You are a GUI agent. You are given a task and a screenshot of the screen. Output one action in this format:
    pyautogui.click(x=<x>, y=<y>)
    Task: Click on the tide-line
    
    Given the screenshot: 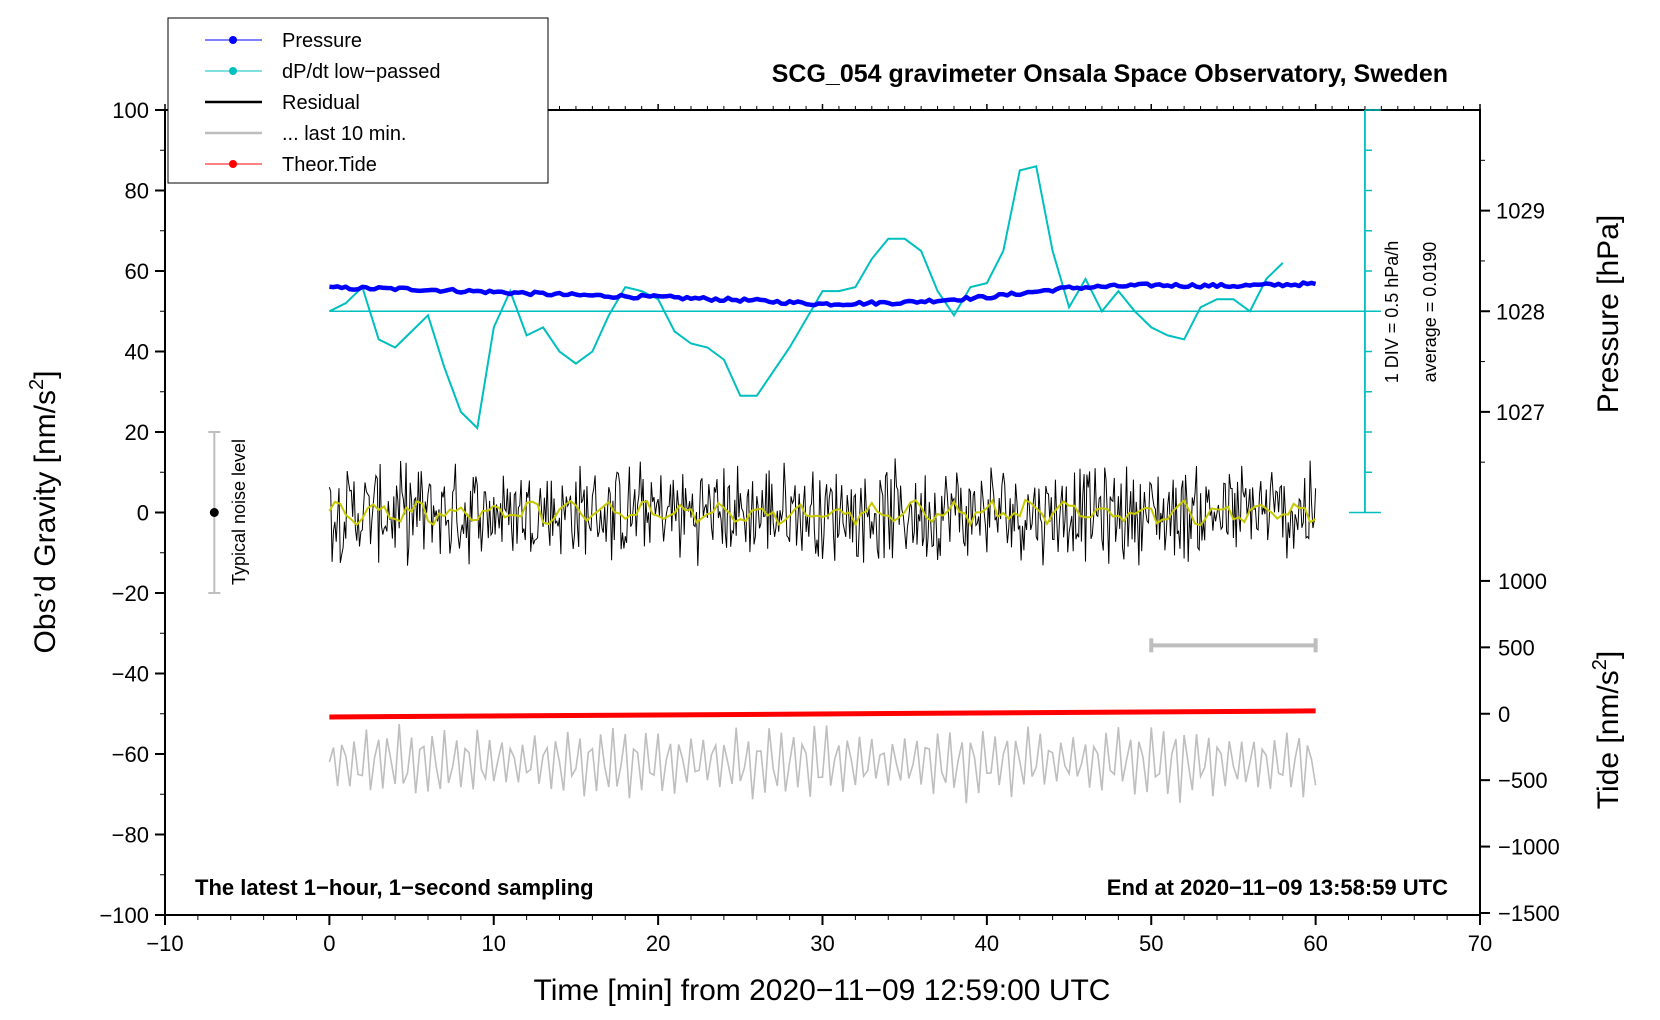 What is the action you would take?
    pyautogui.click(x=822, y=714)
    